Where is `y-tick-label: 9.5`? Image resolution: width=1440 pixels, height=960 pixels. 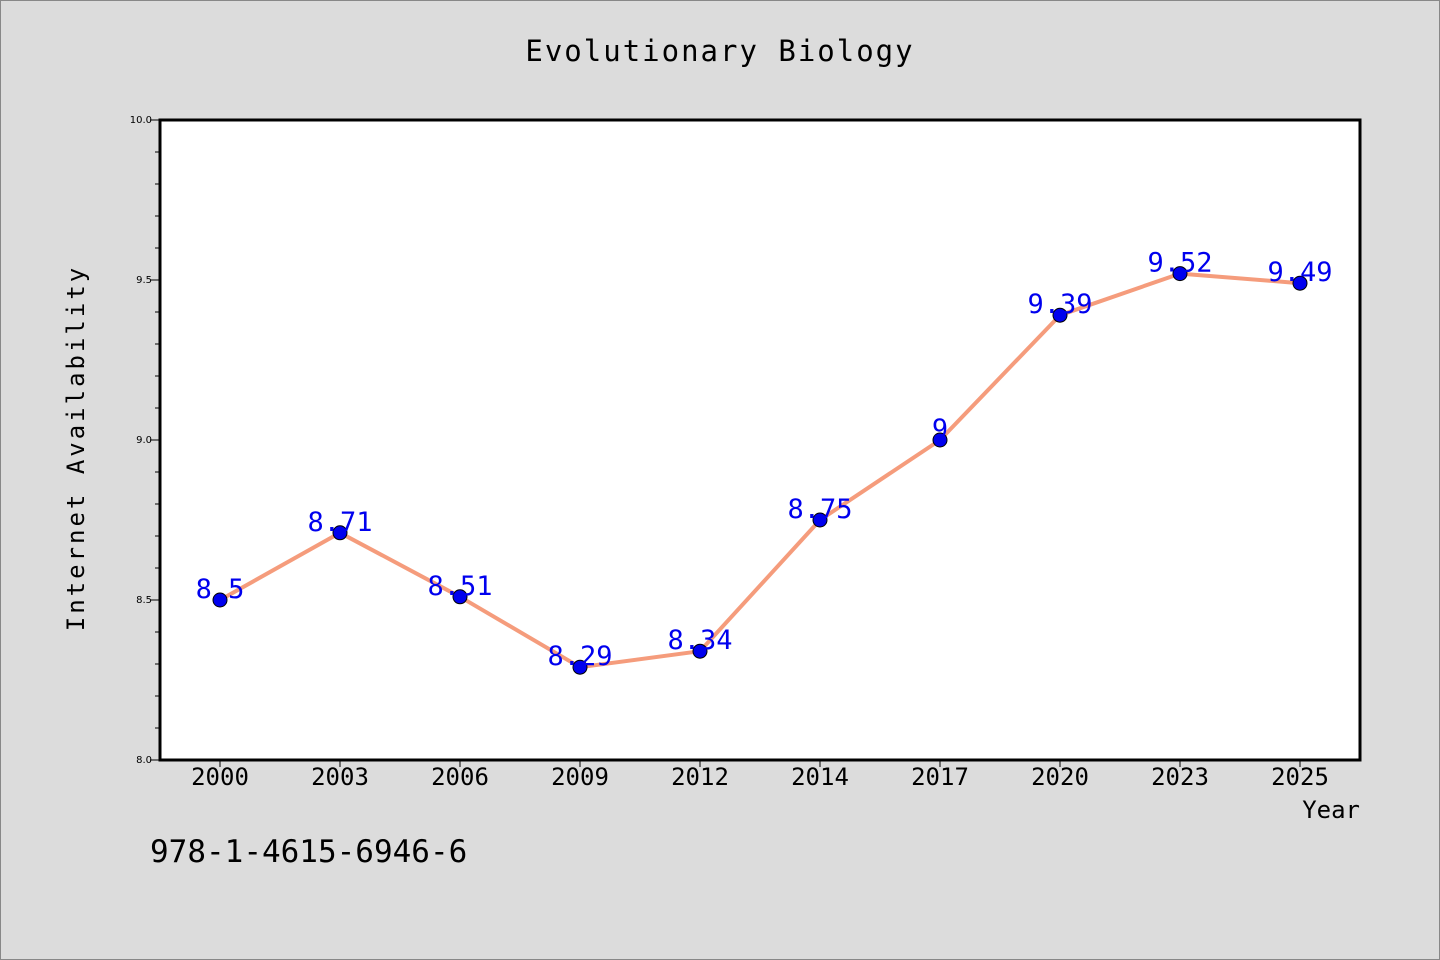
y-tick-label: 9.5 is located at coordinates (144, 280).